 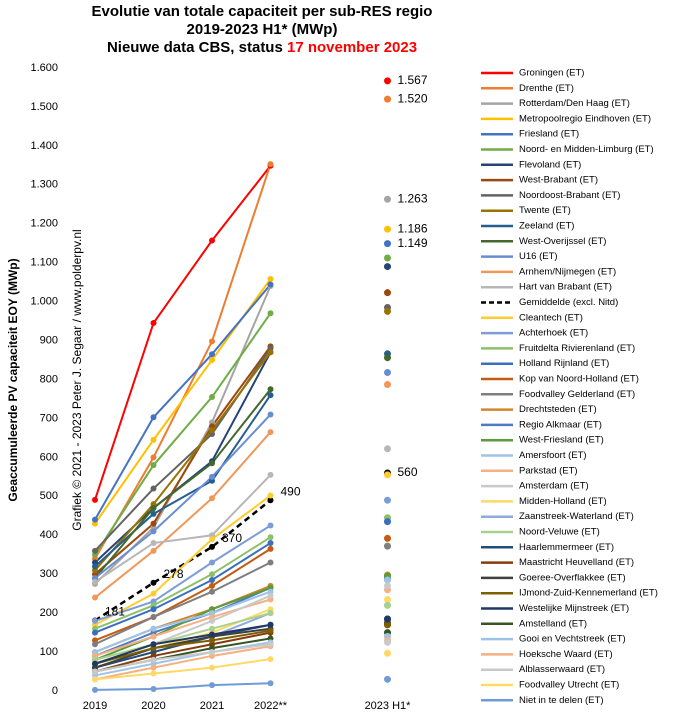 What do you see at coordinates (262, 29) in the screenshot?
I see `chart-subtitle: 2019-2023 H1* (MWp)` at bounding box center [262, 29].